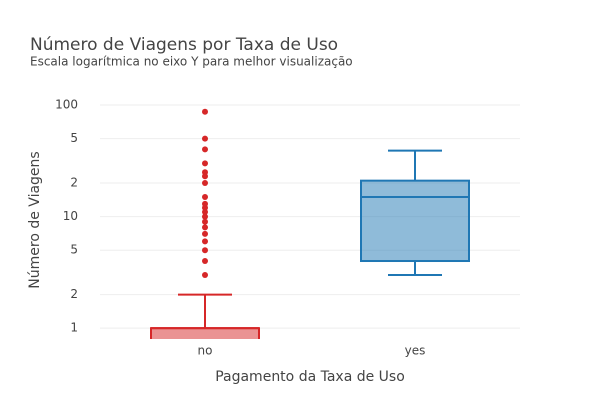 This screenshot has height=420, width=600. Describe the element at coordinates (74, 328) in the screenshot. I see `y-tick-label: 1` at that location.